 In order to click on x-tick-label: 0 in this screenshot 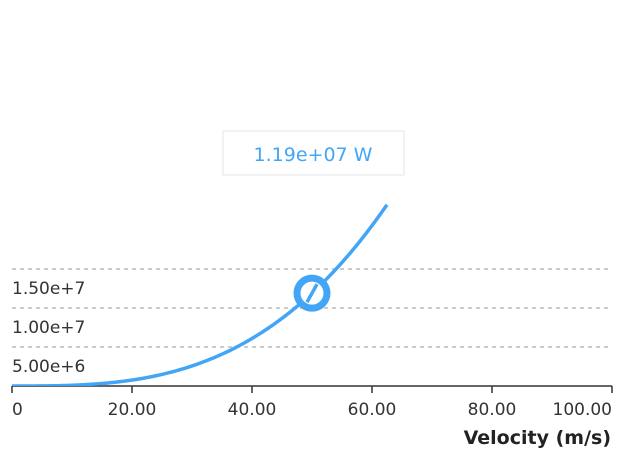, I will do `click(17, 410)`.